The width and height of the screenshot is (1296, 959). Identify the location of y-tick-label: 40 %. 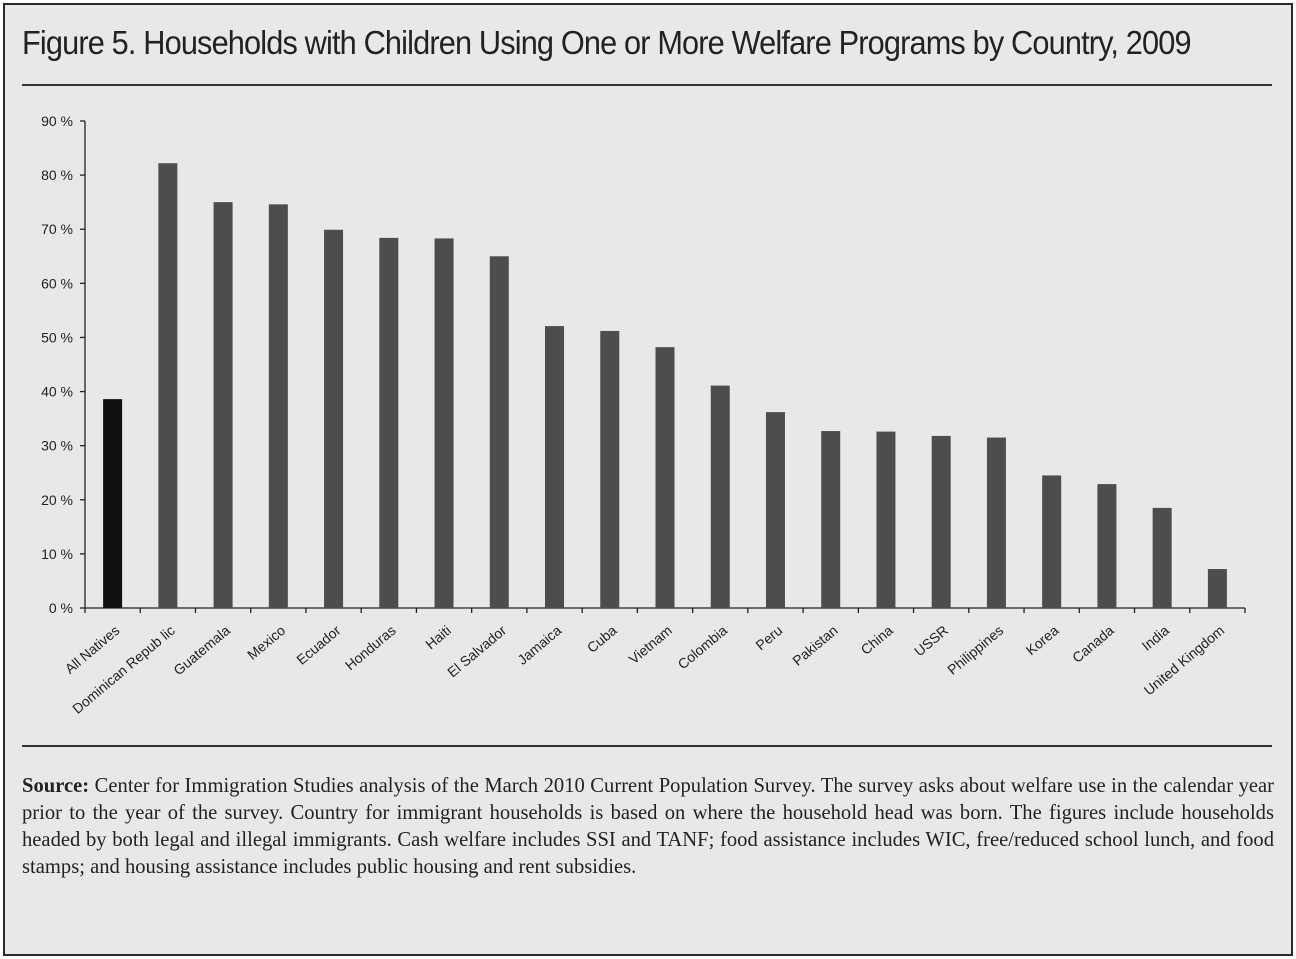
(57, 392).